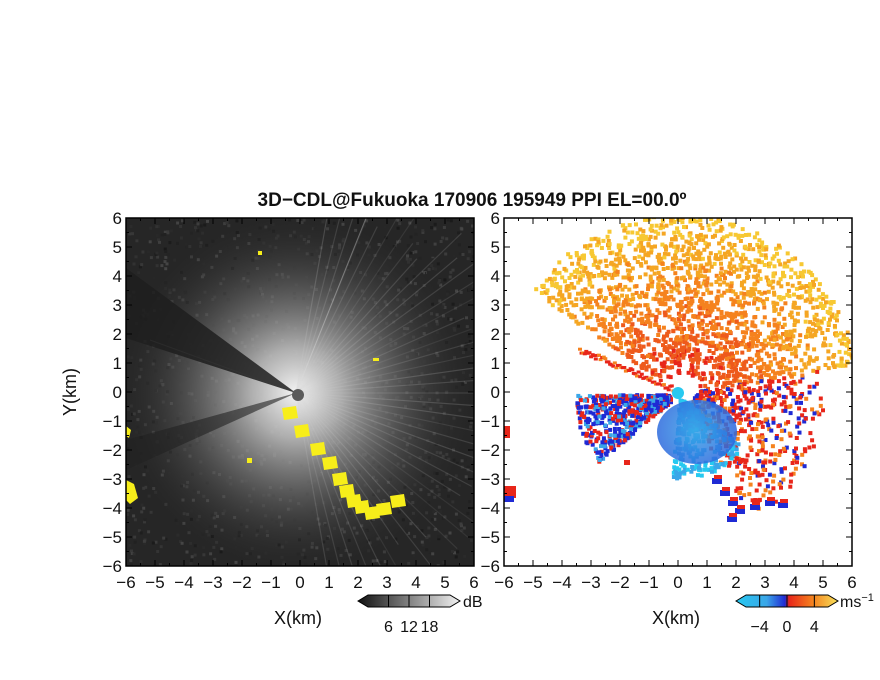  I want to click on reflectivity-xtick-label: 6, so click(473, 582).